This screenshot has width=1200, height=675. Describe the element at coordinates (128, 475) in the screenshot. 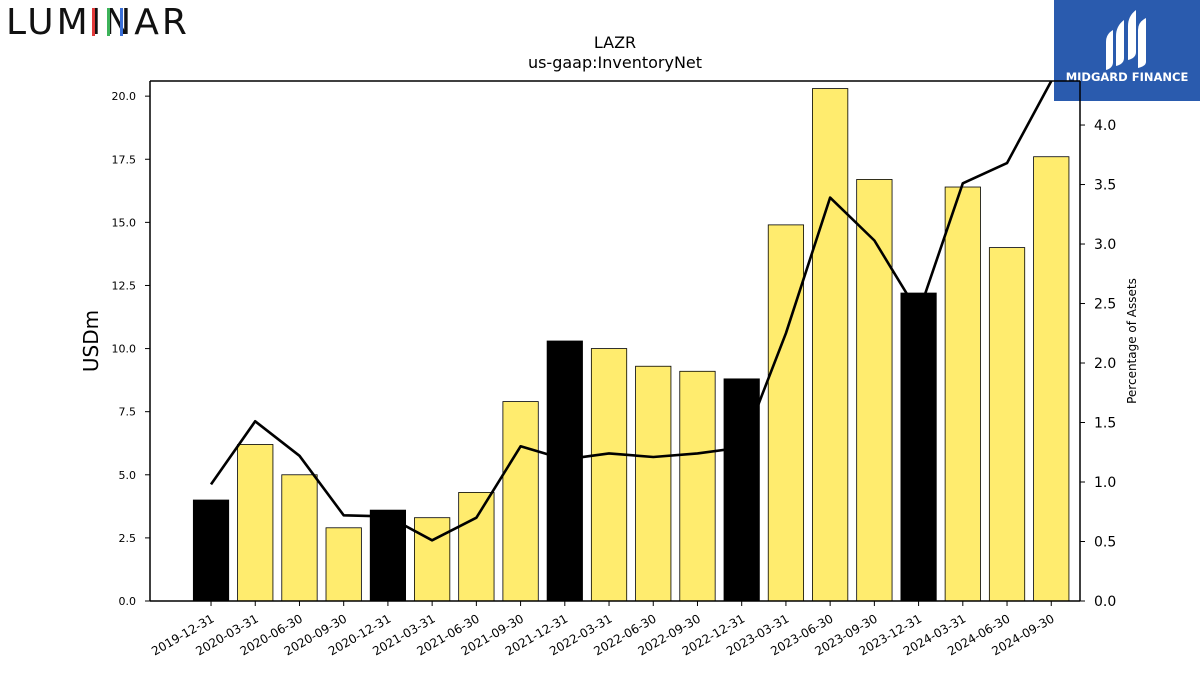

I see `y-tick-label: 5.0` at that location.